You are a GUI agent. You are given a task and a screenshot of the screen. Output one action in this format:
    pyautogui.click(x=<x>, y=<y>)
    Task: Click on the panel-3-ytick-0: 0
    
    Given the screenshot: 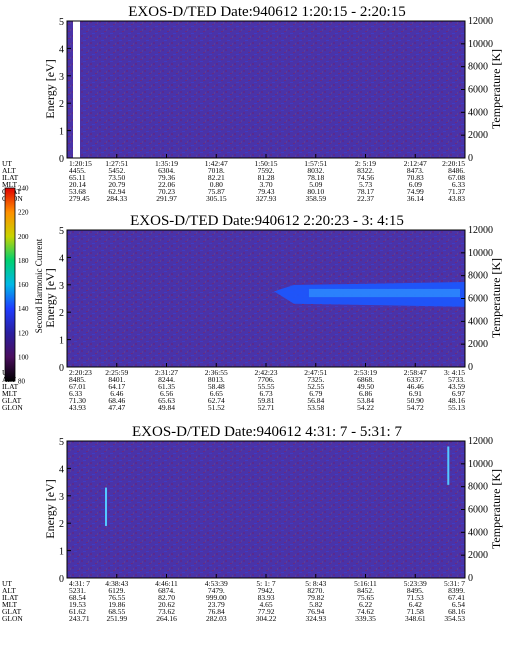 What is the action you would take?
    pyautogui.click(x=61, y=579)
    